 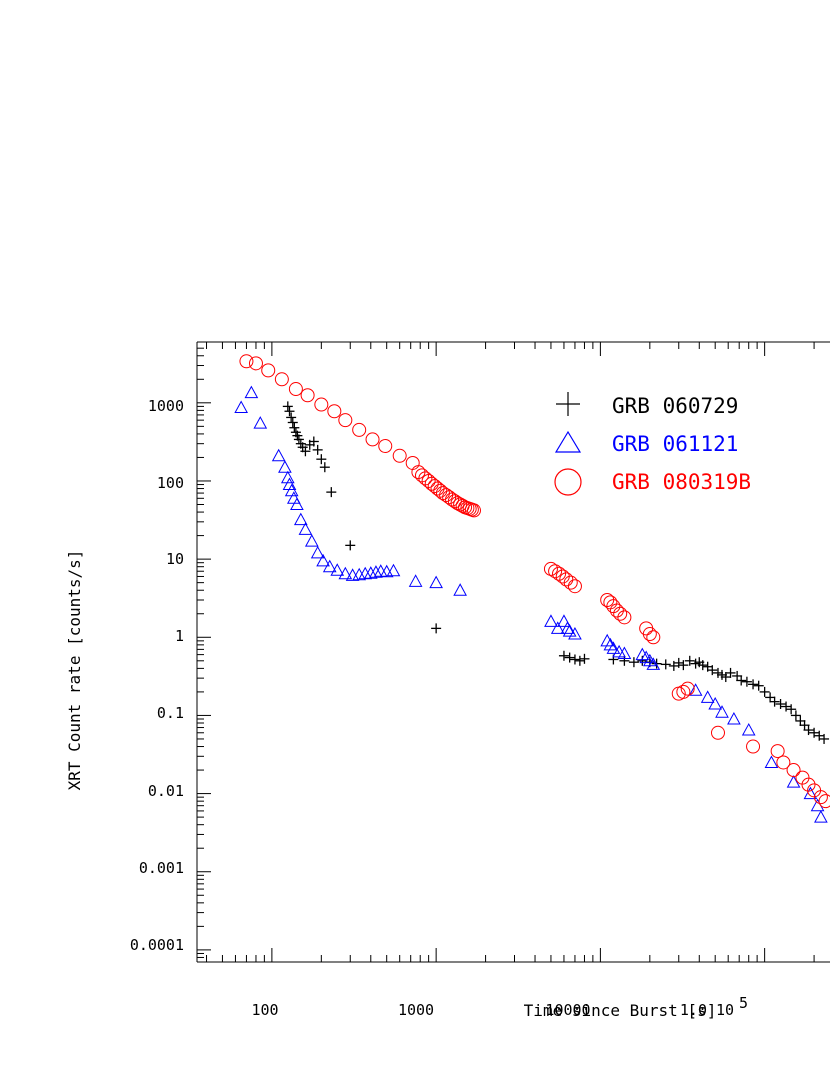 I want to click on legend-marker-triangle-icon, so click(x=568, y=441).